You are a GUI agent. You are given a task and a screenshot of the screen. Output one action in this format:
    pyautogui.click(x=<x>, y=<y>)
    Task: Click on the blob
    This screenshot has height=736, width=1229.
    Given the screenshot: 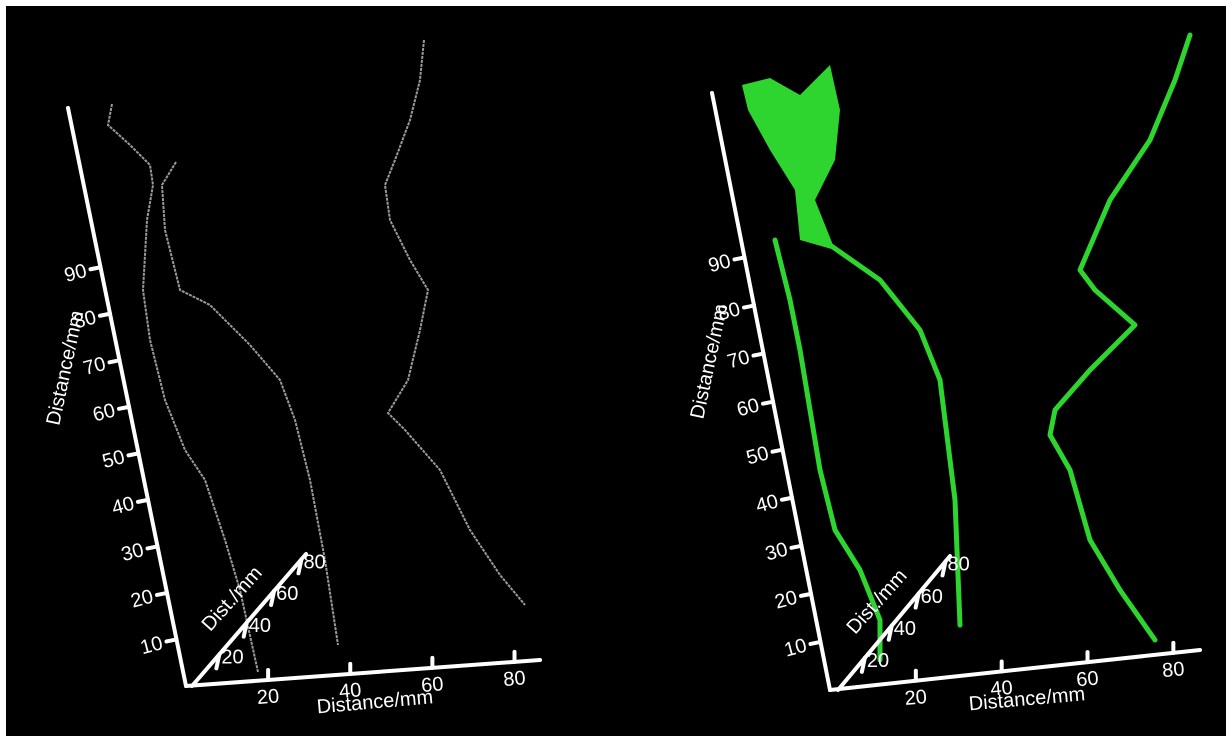 What is the action you would take?
    pyautogui.click(x=791, y=157)
    